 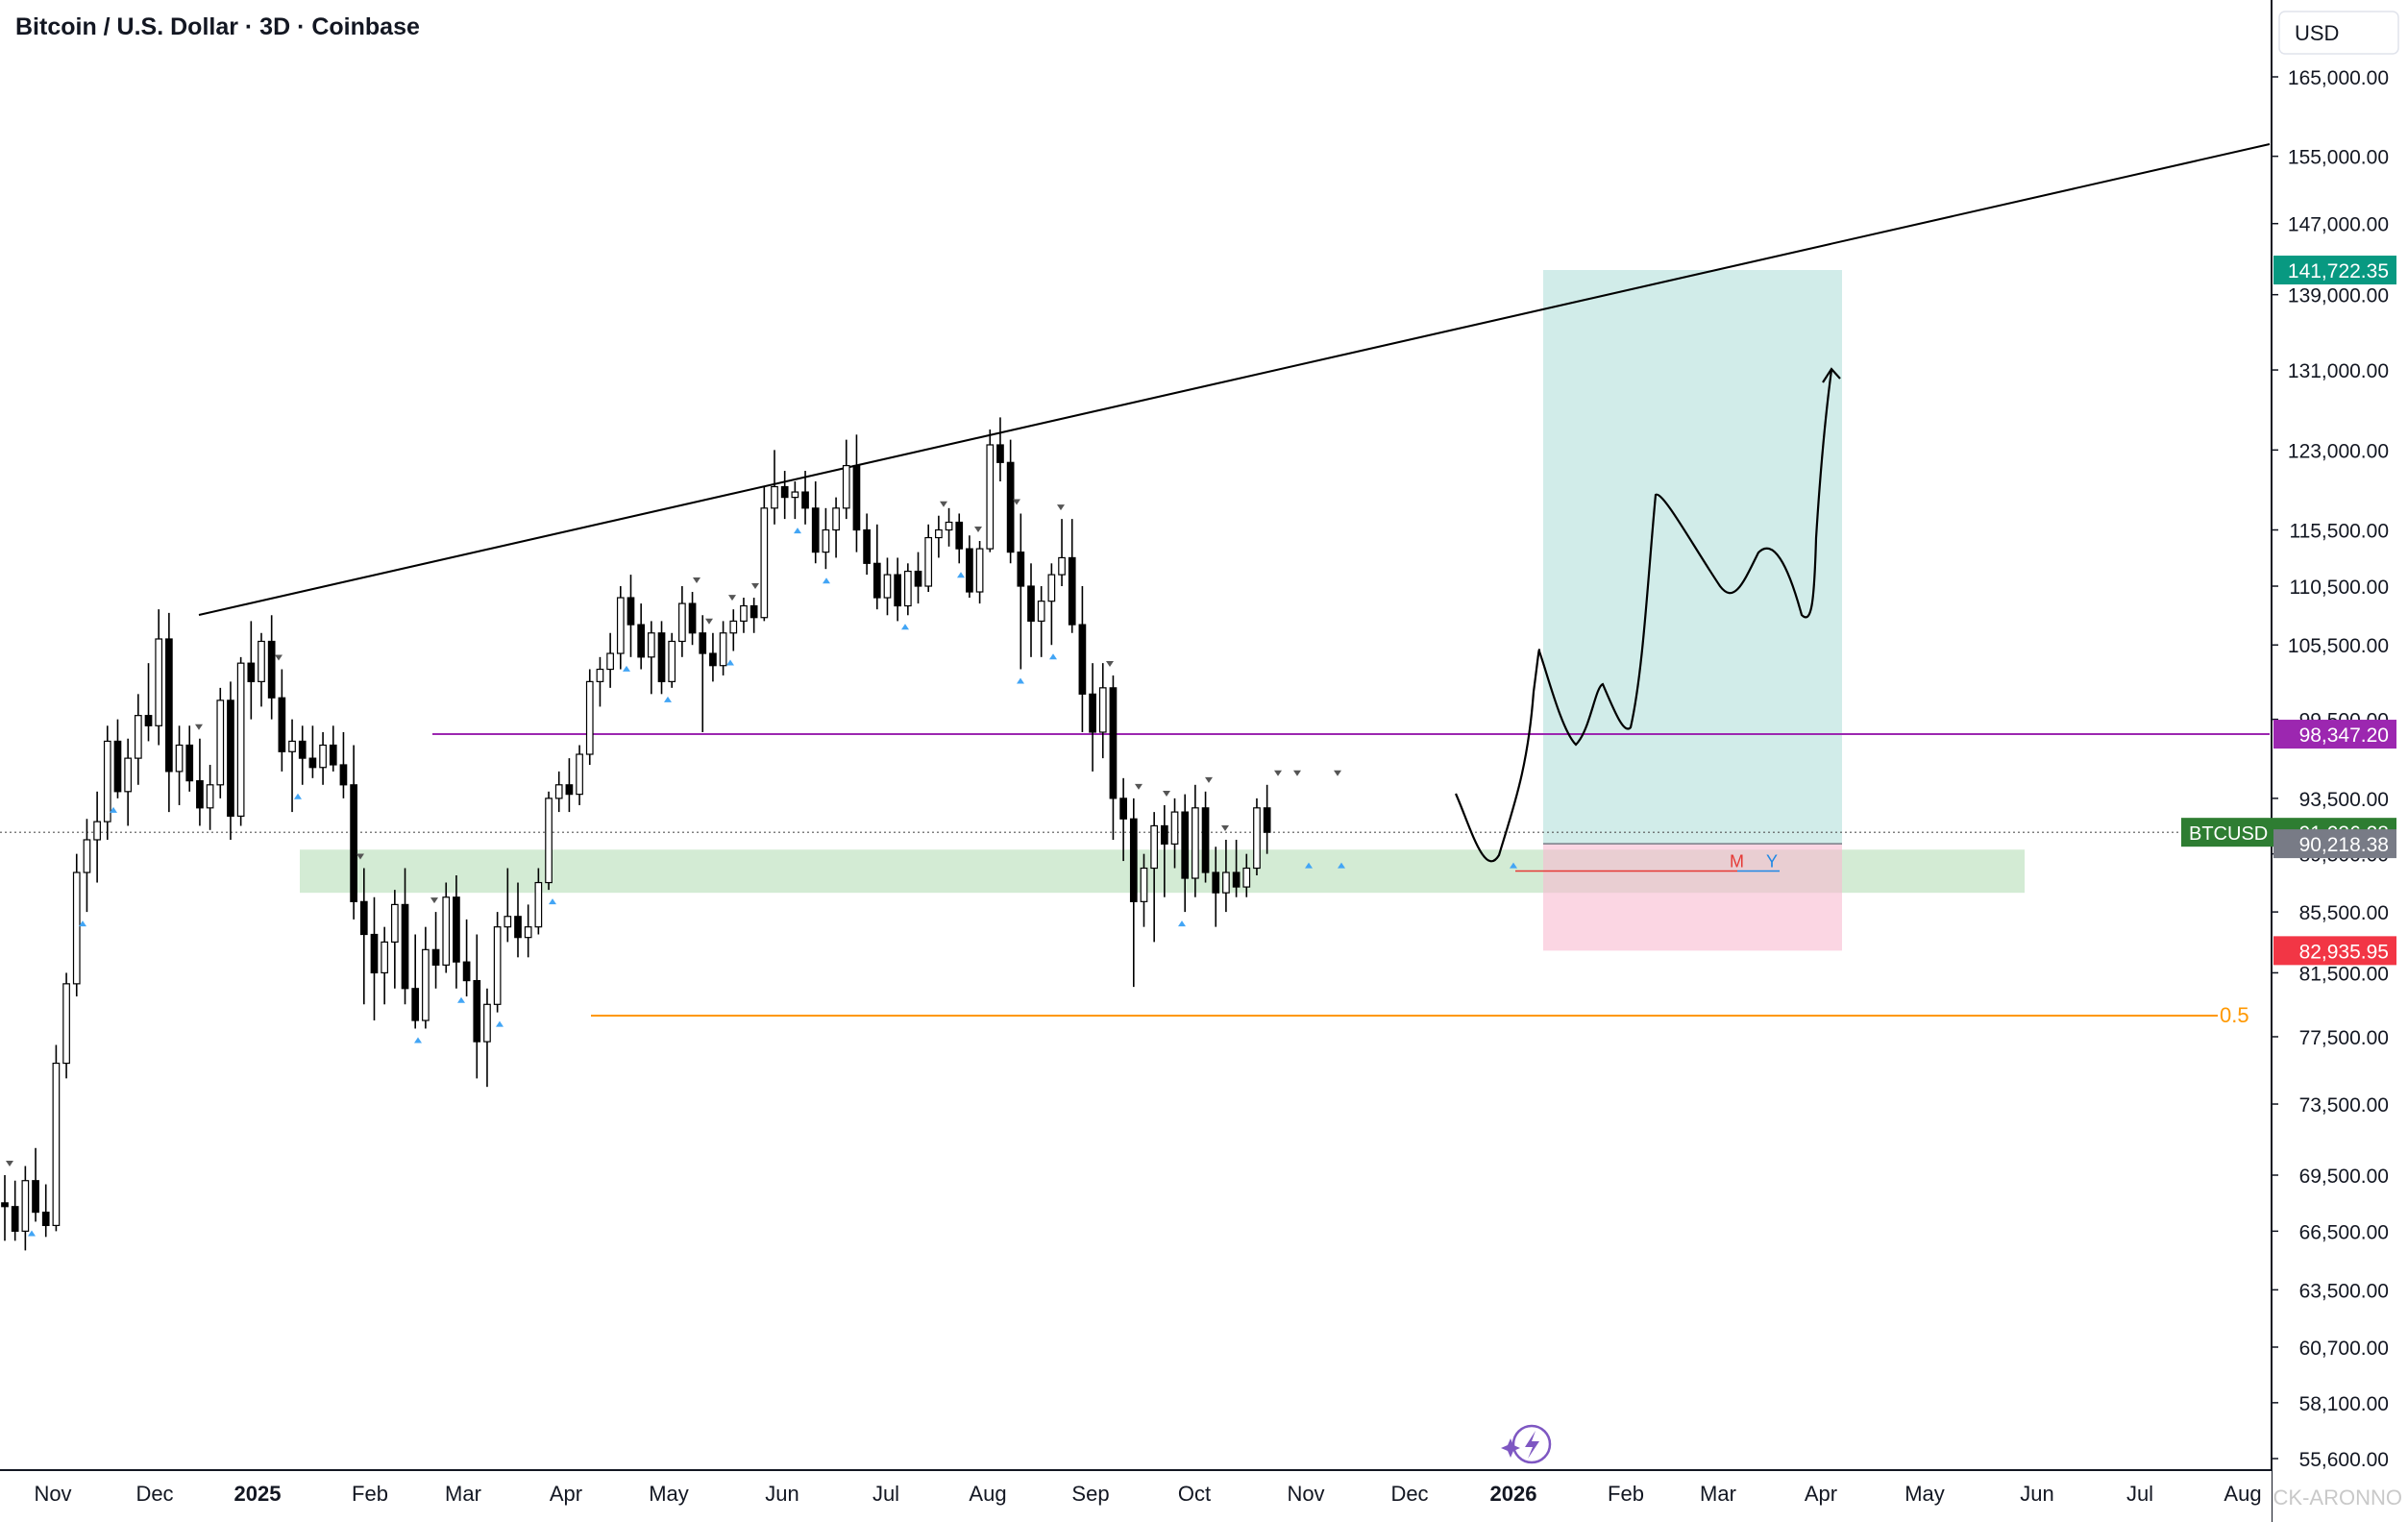 I want to click on currency-selector, so click(x=2338, y=33).